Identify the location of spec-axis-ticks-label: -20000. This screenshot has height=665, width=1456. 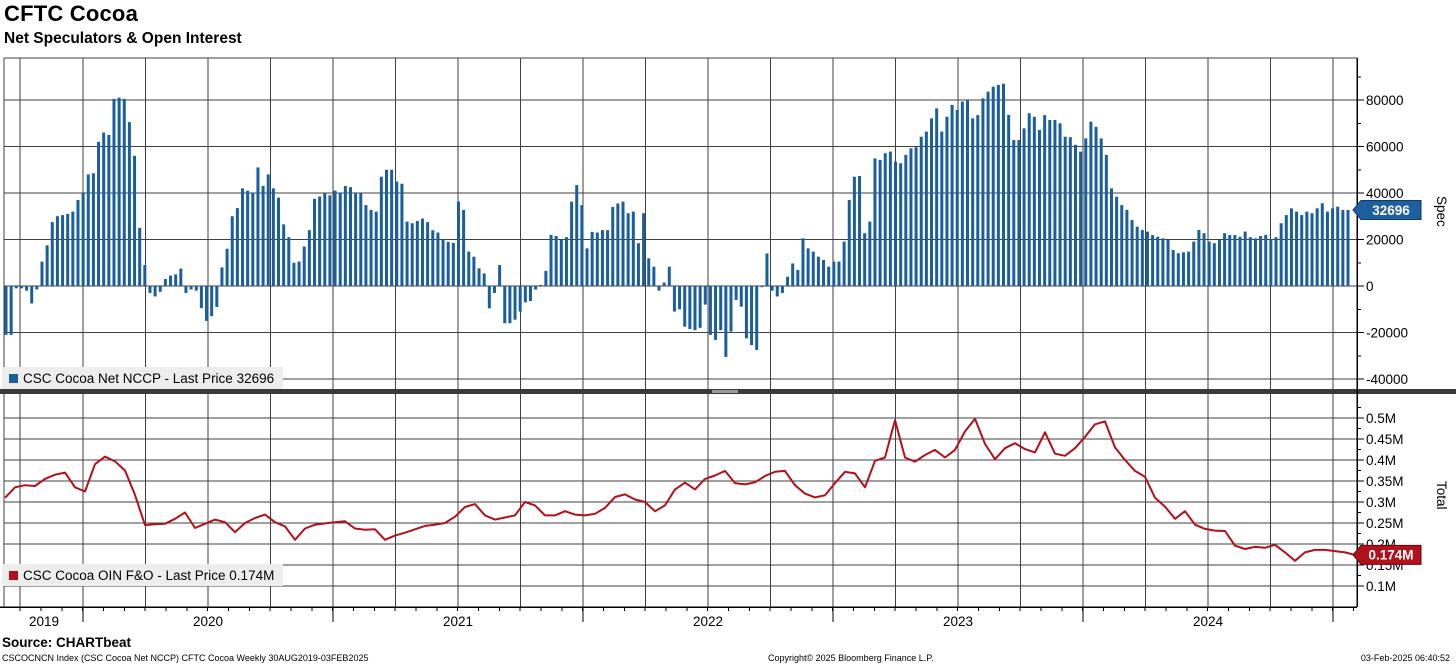
(1387, 332).